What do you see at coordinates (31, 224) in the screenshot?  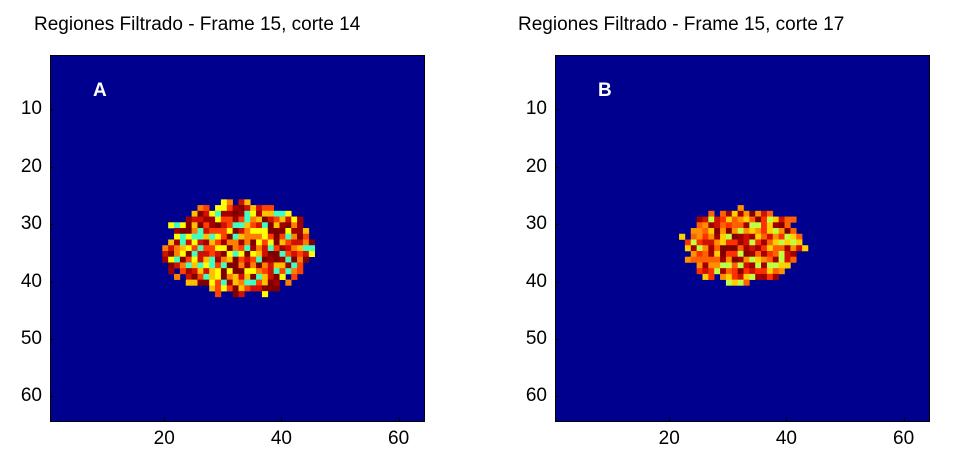 I see `y-tick-label: 30` at bounding box center [31, 224].